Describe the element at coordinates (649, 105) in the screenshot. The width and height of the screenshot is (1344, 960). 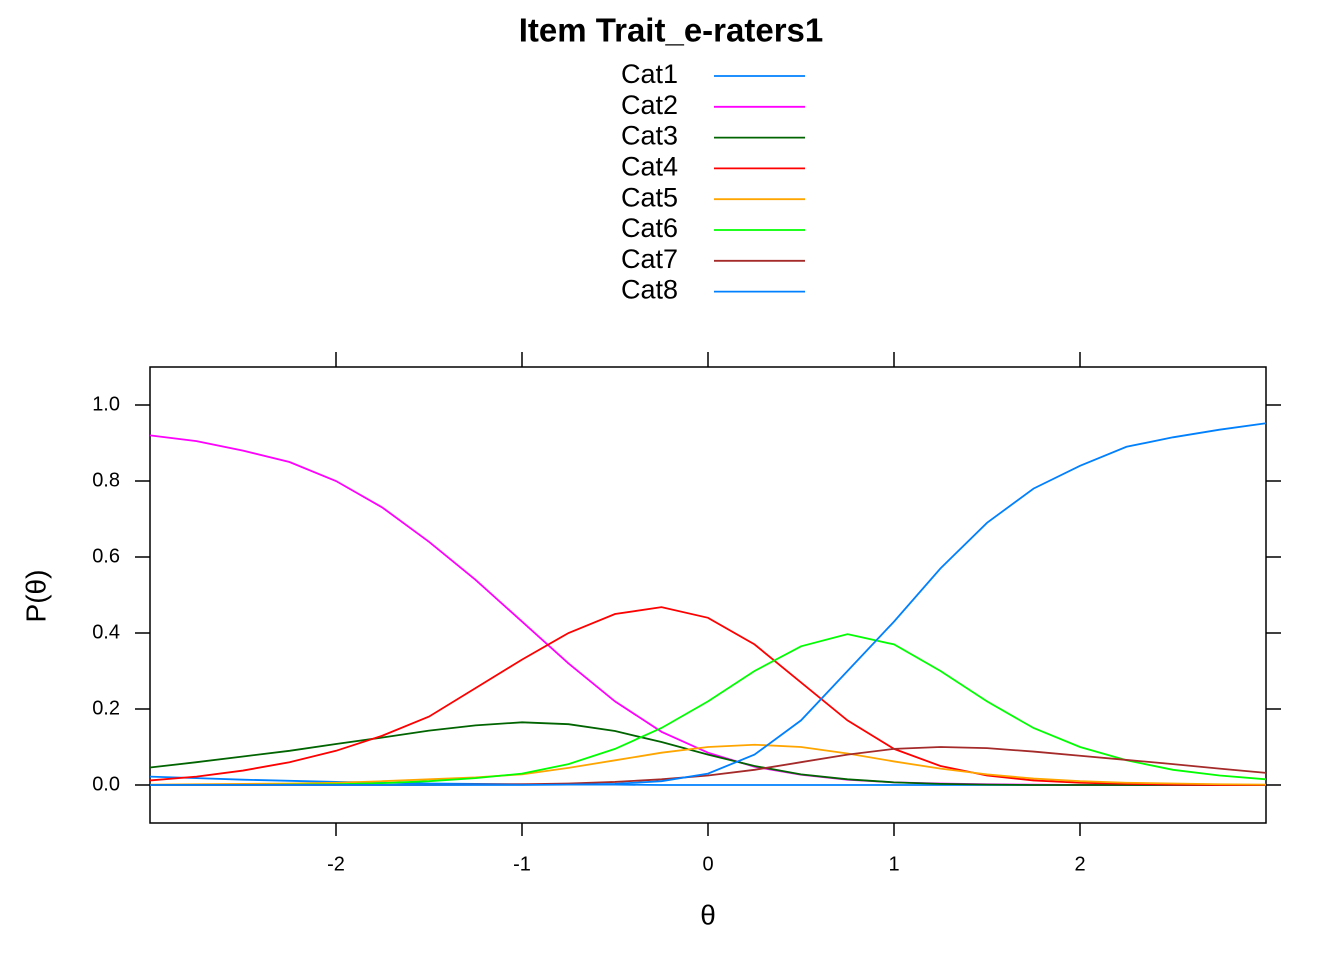
I see `legend-label: Cat2` at that location.